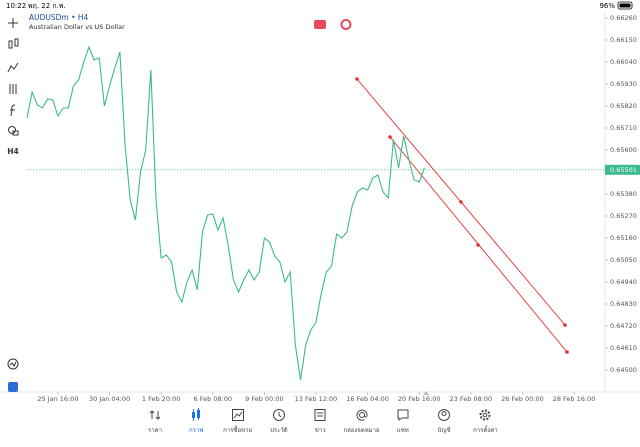 The image size is (640, 447). What do you see at coordinates (623, 260) in the screenshot?
I see `y-tick-label: 0.65050` at bounding box center [623, 260].